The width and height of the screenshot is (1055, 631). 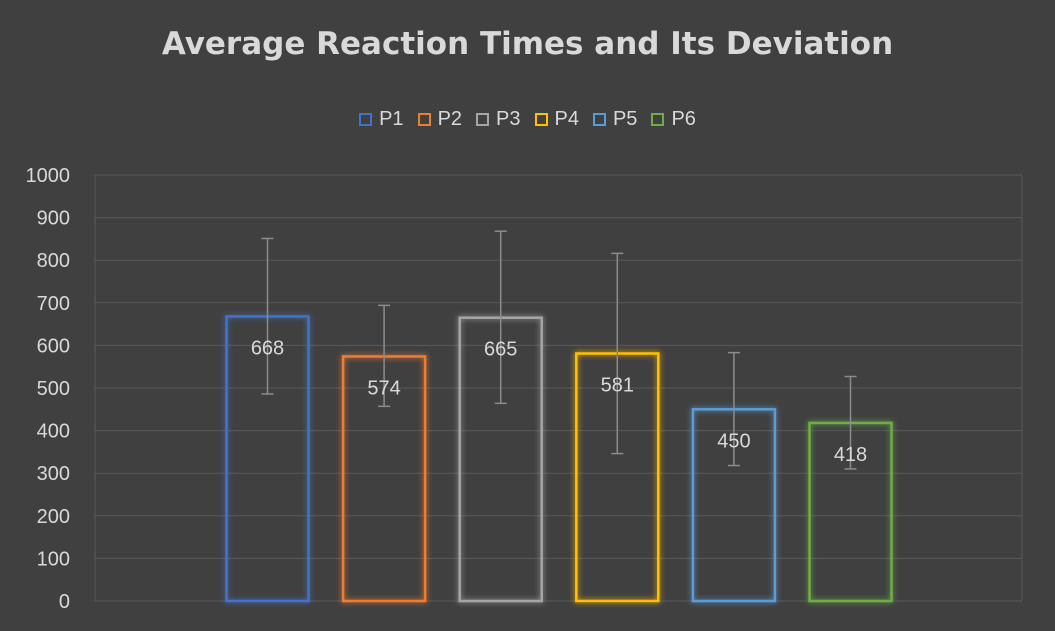 I want to click on legend-label: P1, so click(x=391, y=118).